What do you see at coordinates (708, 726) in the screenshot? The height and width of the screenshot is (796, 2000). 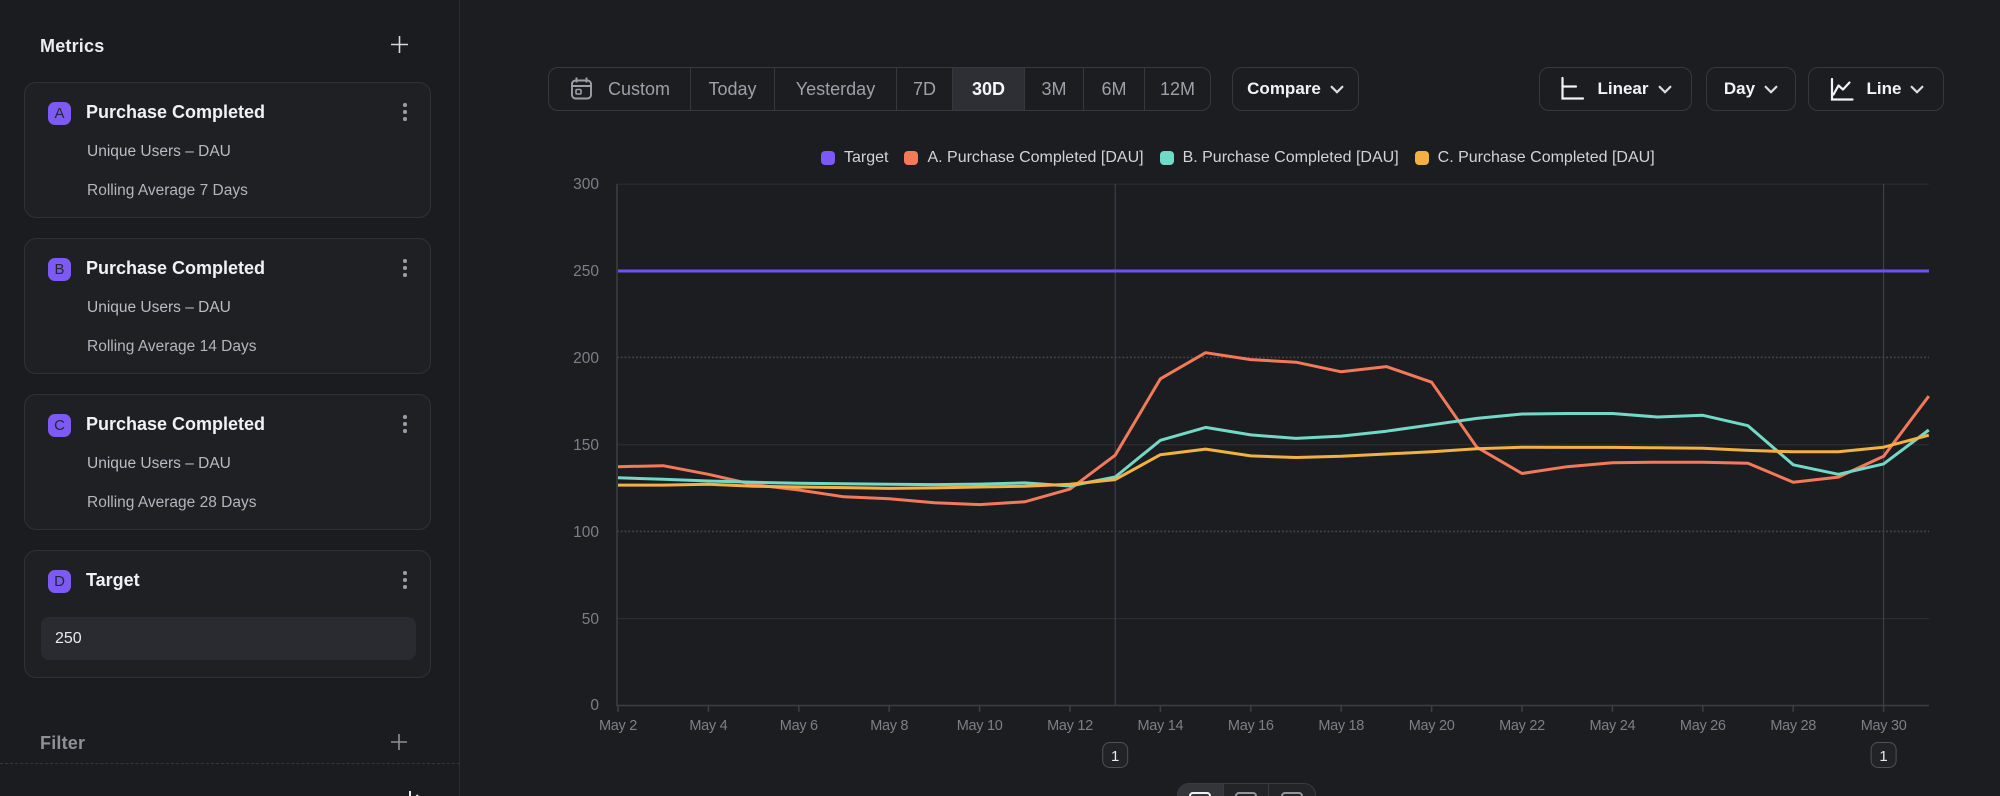 I see `svg-text: May 4` at bounding box center [708, 726].